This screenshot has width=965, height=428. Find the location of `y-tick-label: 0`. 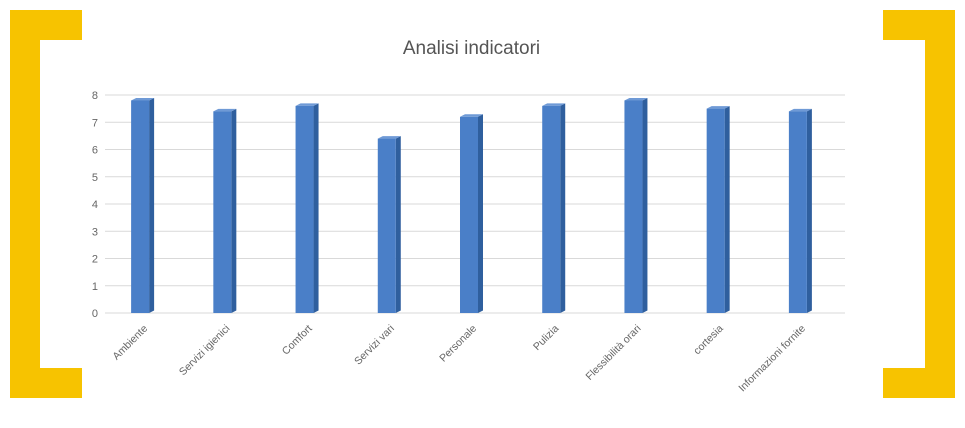

y-tick-label: 0 is located at coordinates (95, 314).